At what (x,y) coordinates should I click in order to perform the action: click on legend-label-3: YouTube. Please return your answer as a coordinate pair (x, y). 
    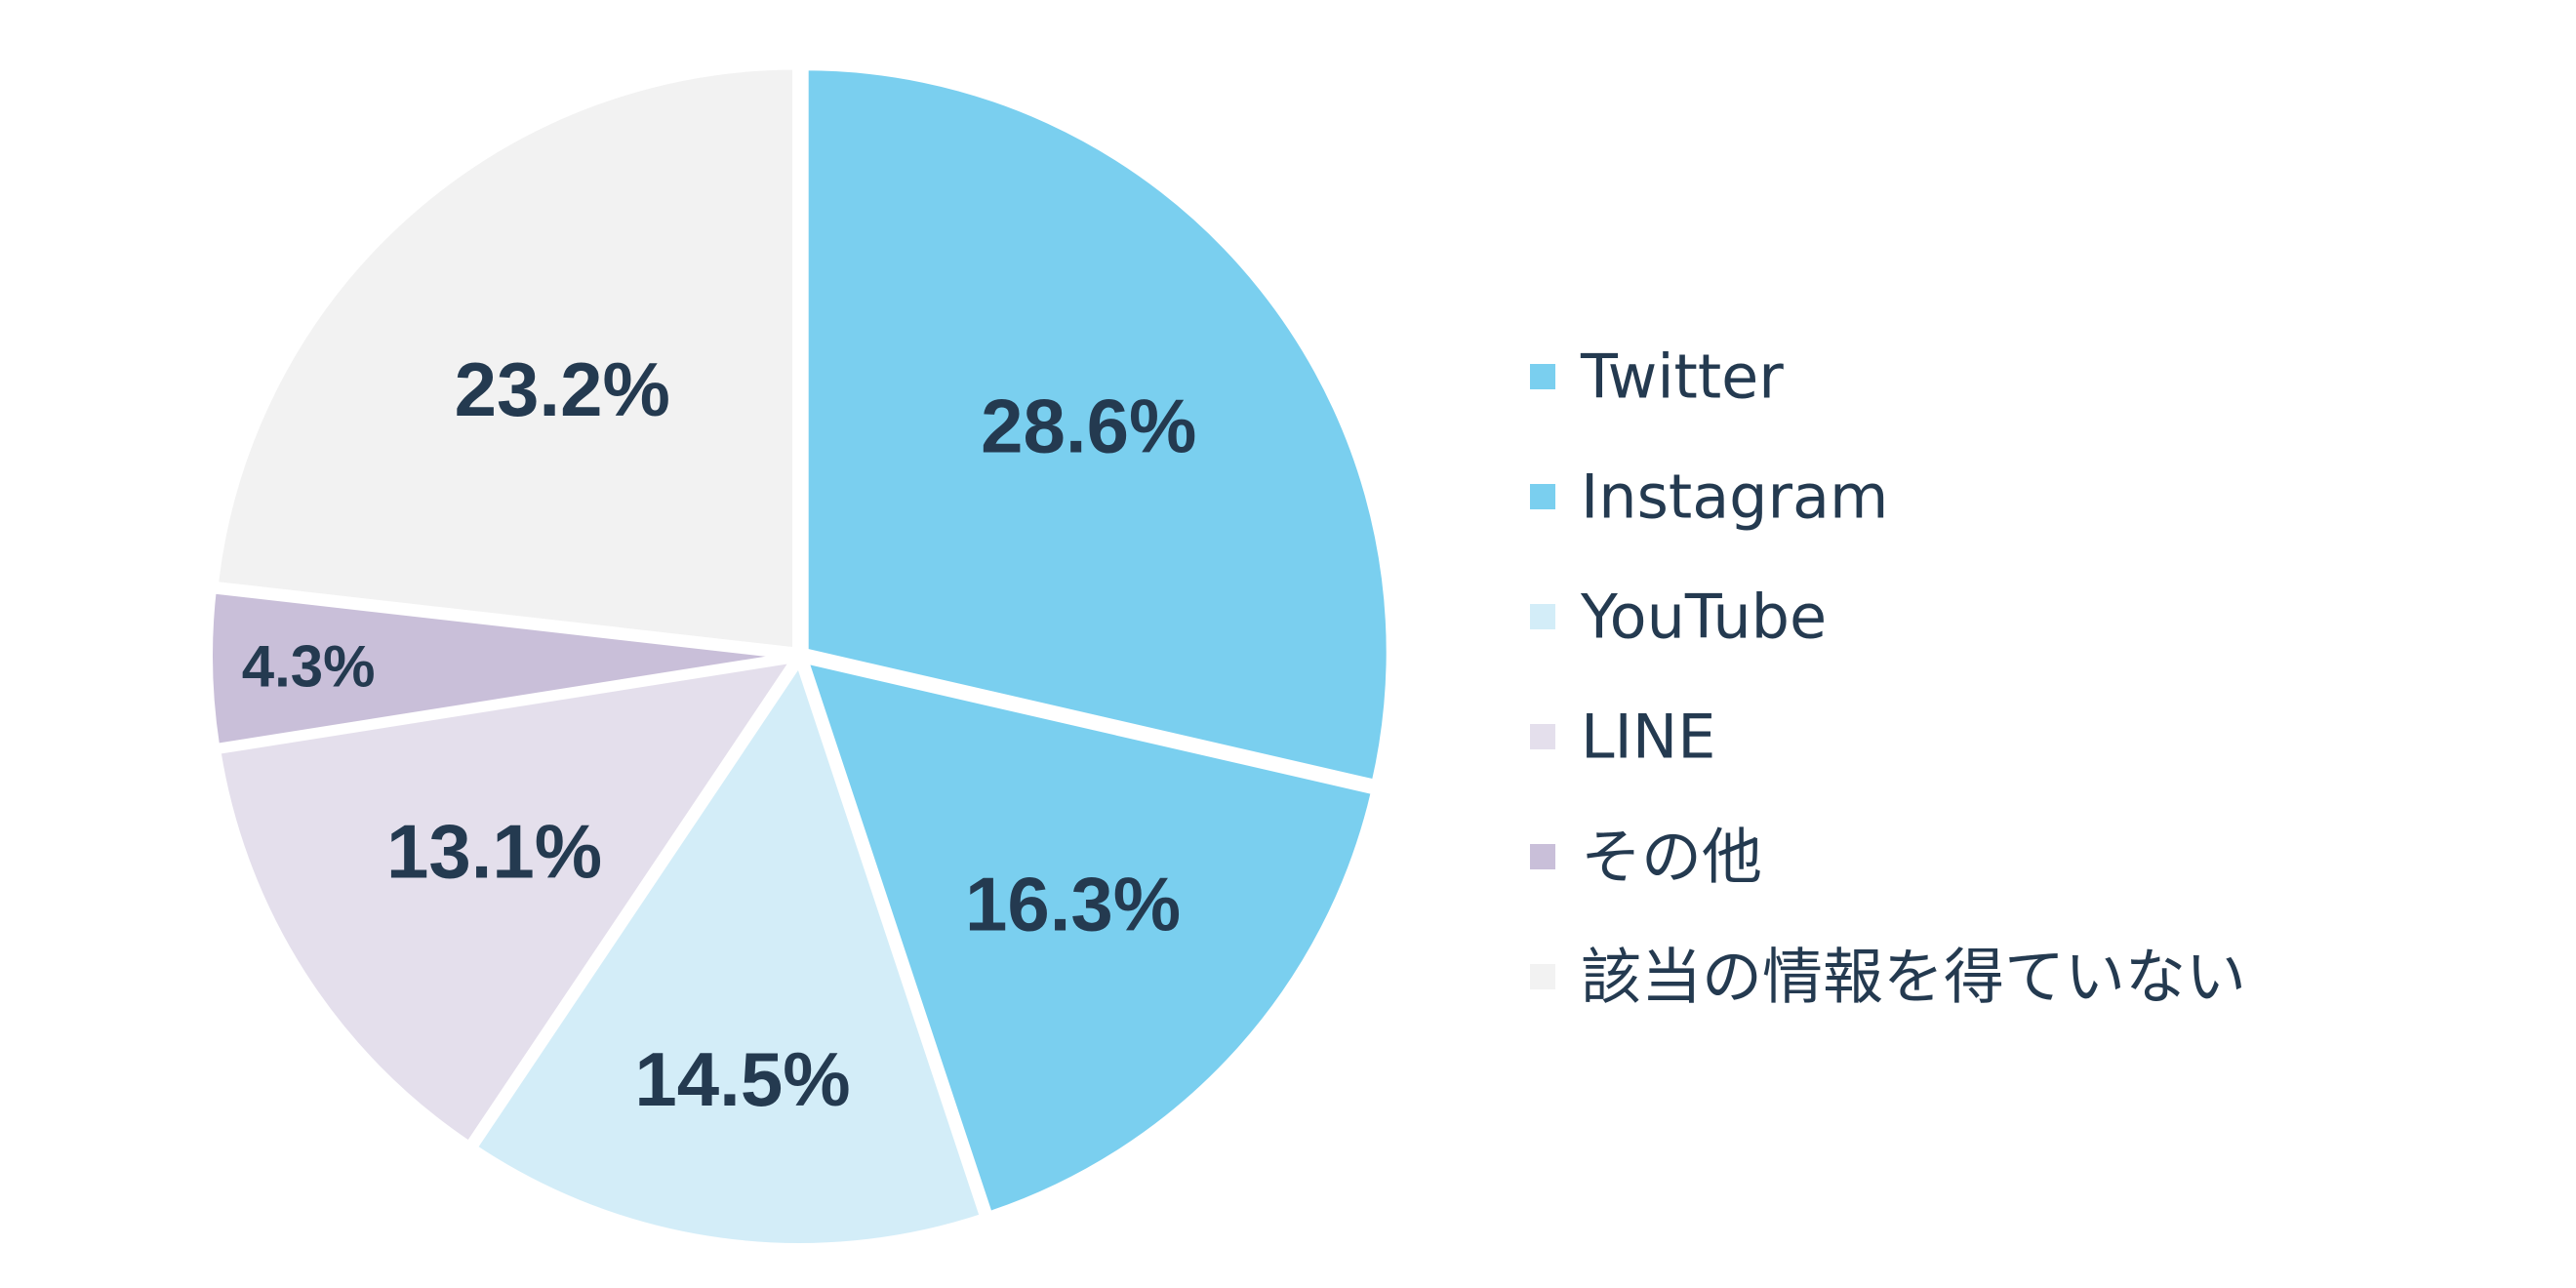
    Looking at the image, I should click on (1703, 617).